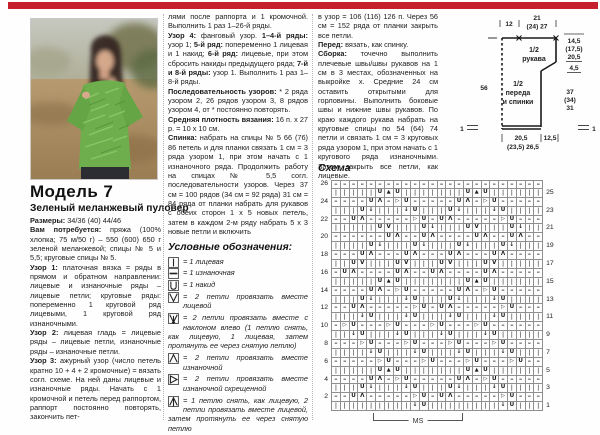 This screenshot has height=435, width=600. What do you see at coordinates (437, 398) in the screenshot?
I see `chart-row: 2– – U Λ – – – – – ▷ U – U Λ – – – – – ▷ U – – –` at bounding box center [437, 398].